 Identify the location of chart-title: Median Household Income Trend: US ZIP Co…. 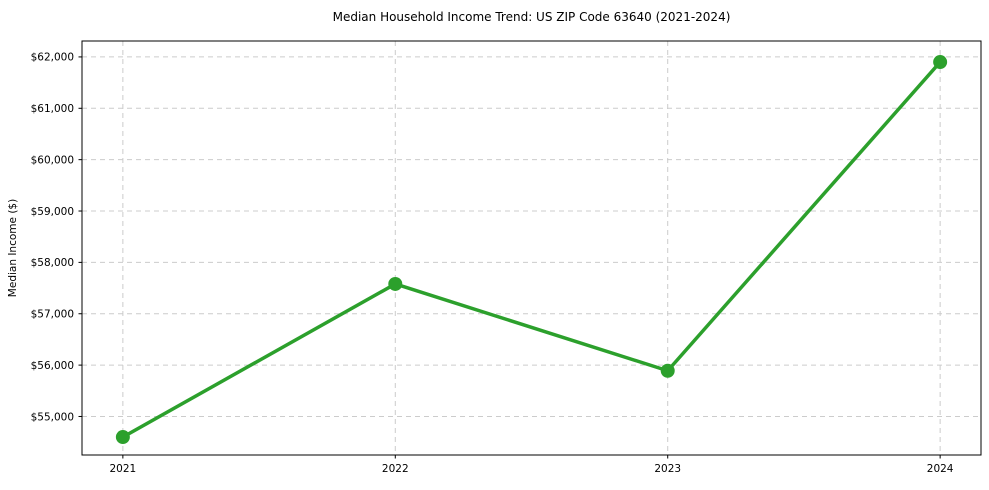
(532, 17).